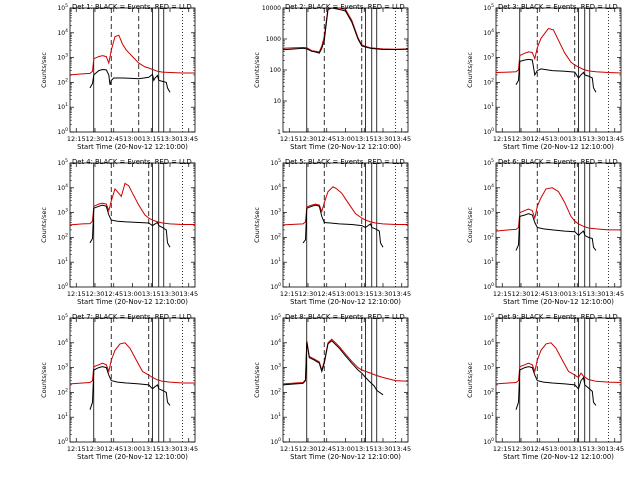 The width and height of the screenshot is (640, 480). I want to click on panel-title: Det 3: BLACK = Events, RED = LLD, so click(558, 7).